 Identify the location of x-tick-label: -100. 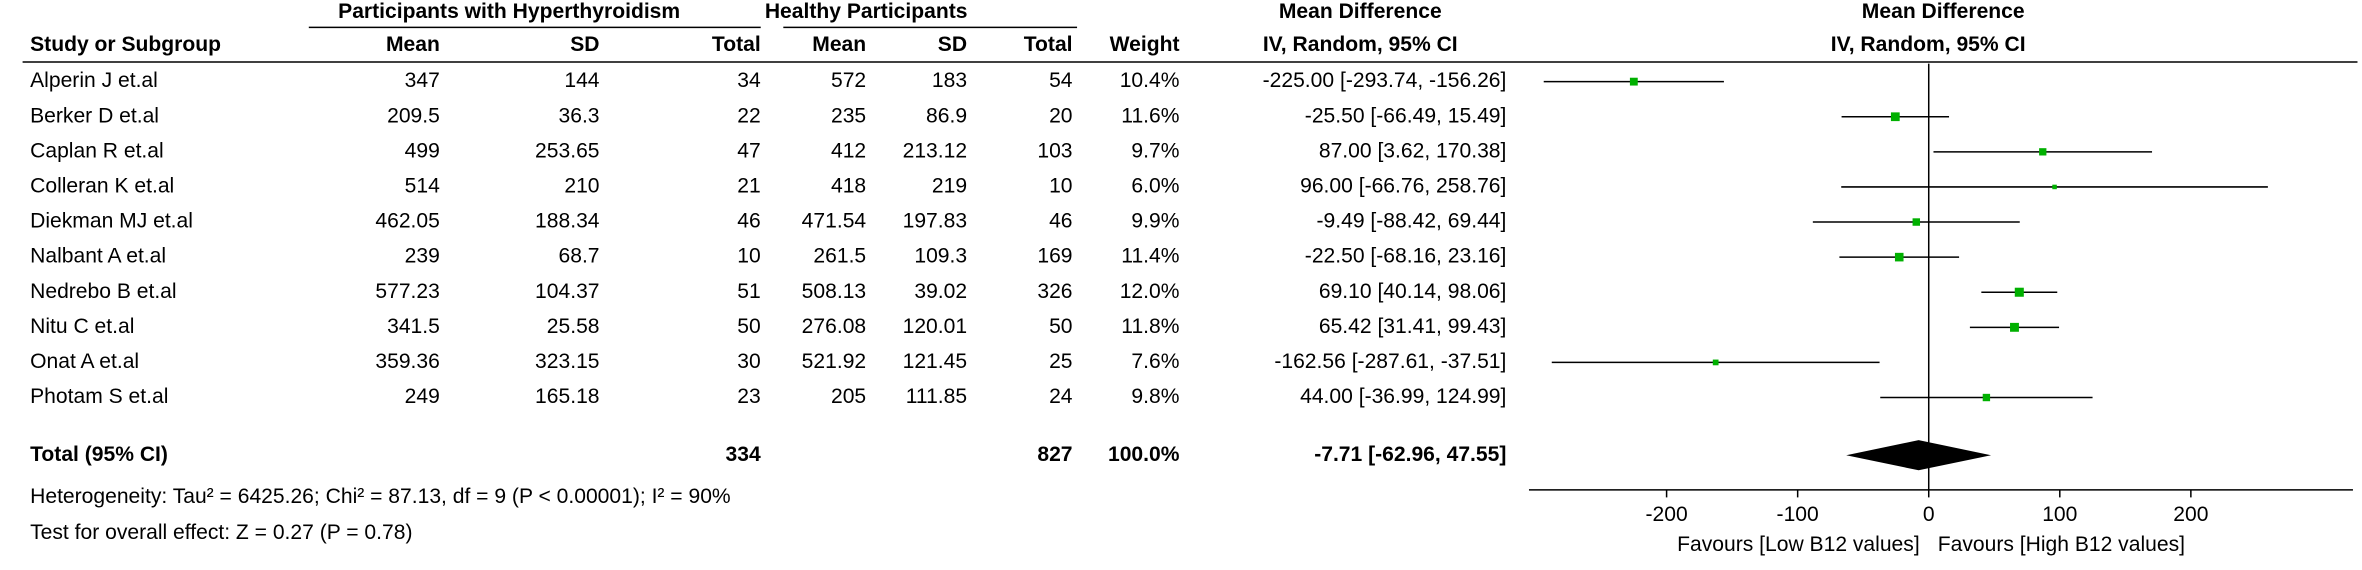
(1798, 514).